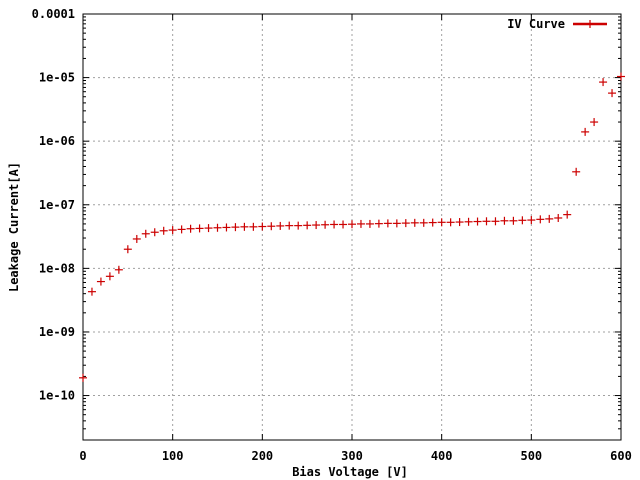 This screenshot has height=480, width=640. Describe the element at coordinates (173, 456) in the screenshot. I see `x-tick-label: 100` at that location.